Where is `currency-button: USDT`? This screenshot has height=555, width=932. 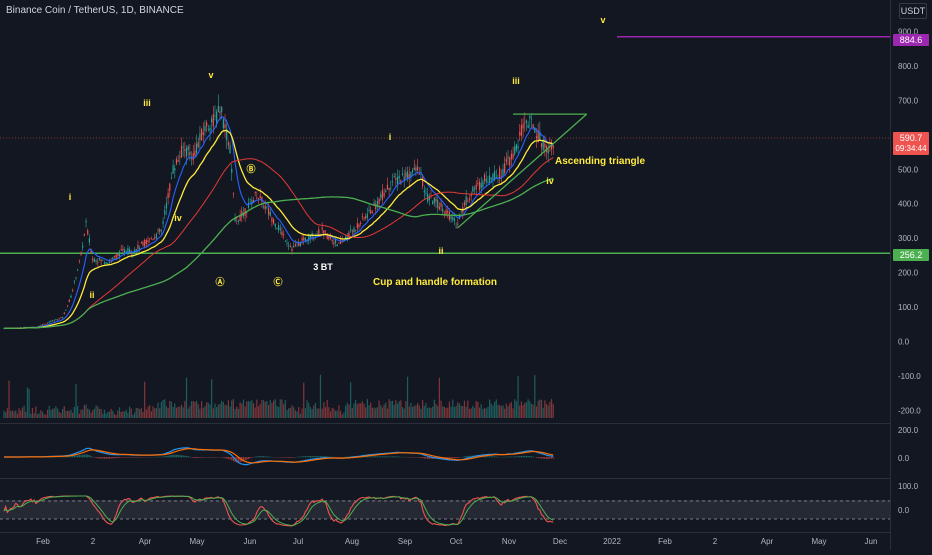 currency-button: USDT is located at coordinates (913, 11).